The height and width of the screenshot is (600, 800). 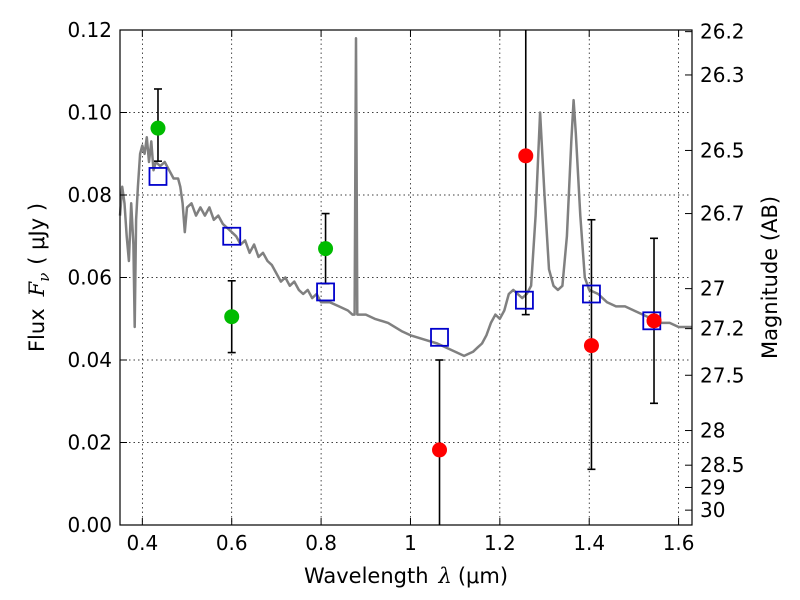 What do you see at coordinates (39, 277) in the screenshot?
I see `y-axis-label: FluxFν( μJy )` at bounding box center [39, 277].